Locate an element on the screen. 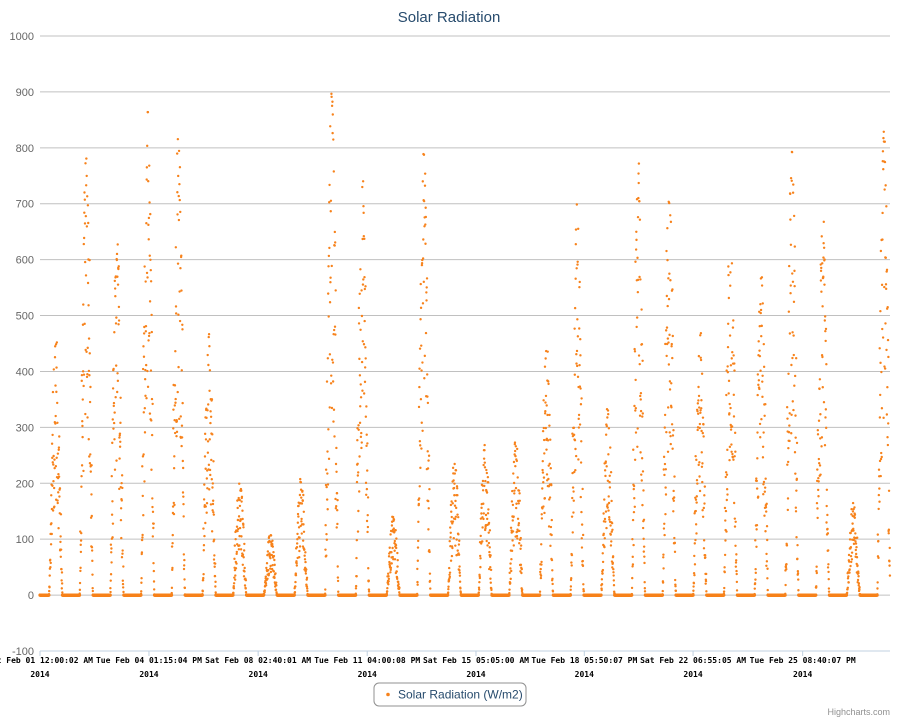  x-tick-label: Tue Feb 04 01:15:04 PM is located at coordinates (149, 660).